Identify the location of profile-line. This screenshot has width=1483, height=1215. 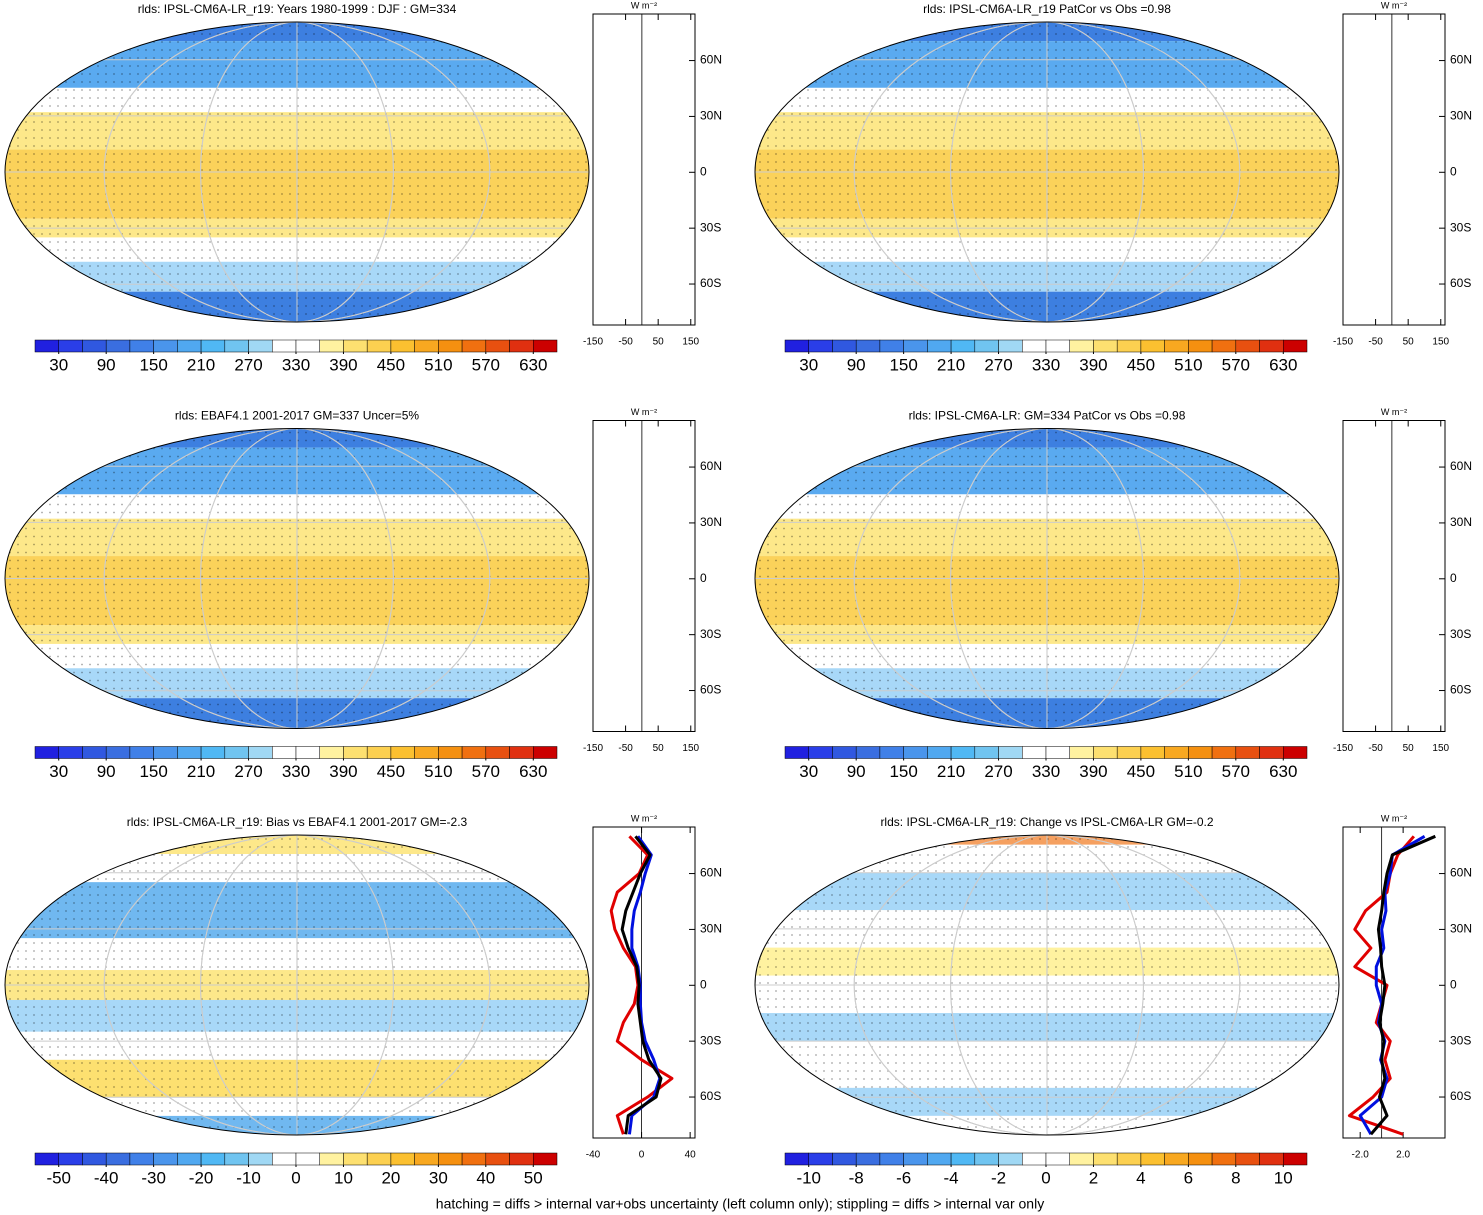
(641, 985).